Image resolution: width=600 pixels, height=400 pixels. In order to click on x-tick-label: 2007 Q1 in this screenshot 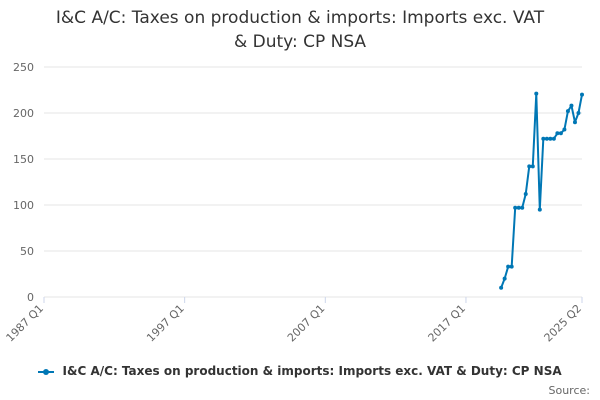, I will do `click(306, 323)`.